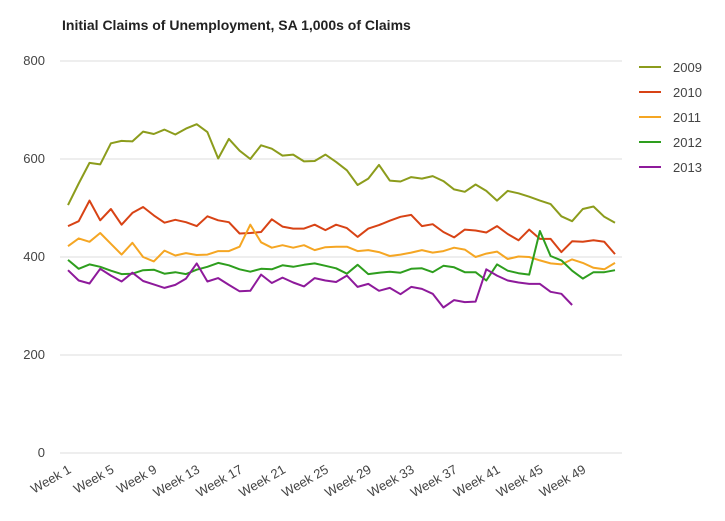 The image size is (725, 521). What do you see at coordinates (34, 354) in the screenshot?
I see `y-tick-label: 200` at bounding box center [34, 354].